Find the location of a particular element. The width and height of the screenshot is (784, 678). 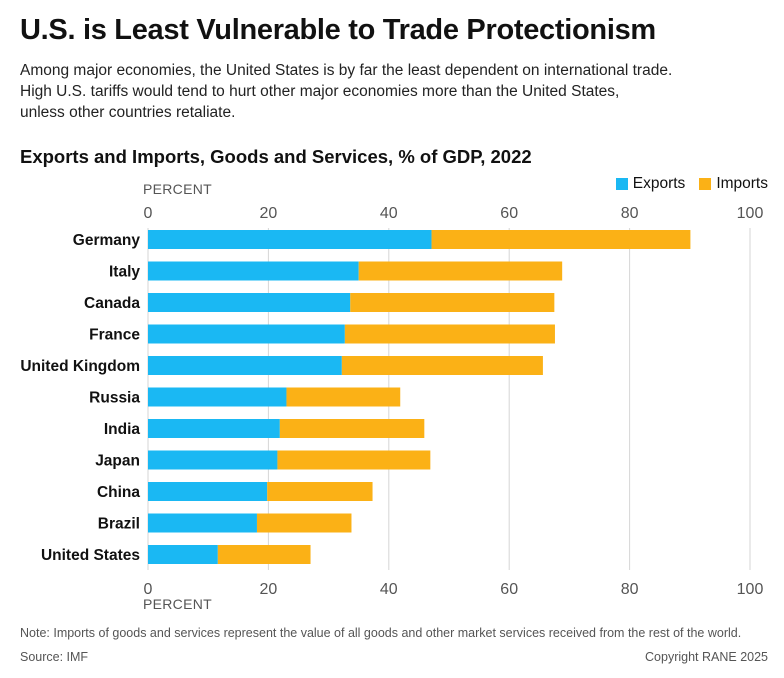

legend-swatch-exports is located at coordinates (621, 184).